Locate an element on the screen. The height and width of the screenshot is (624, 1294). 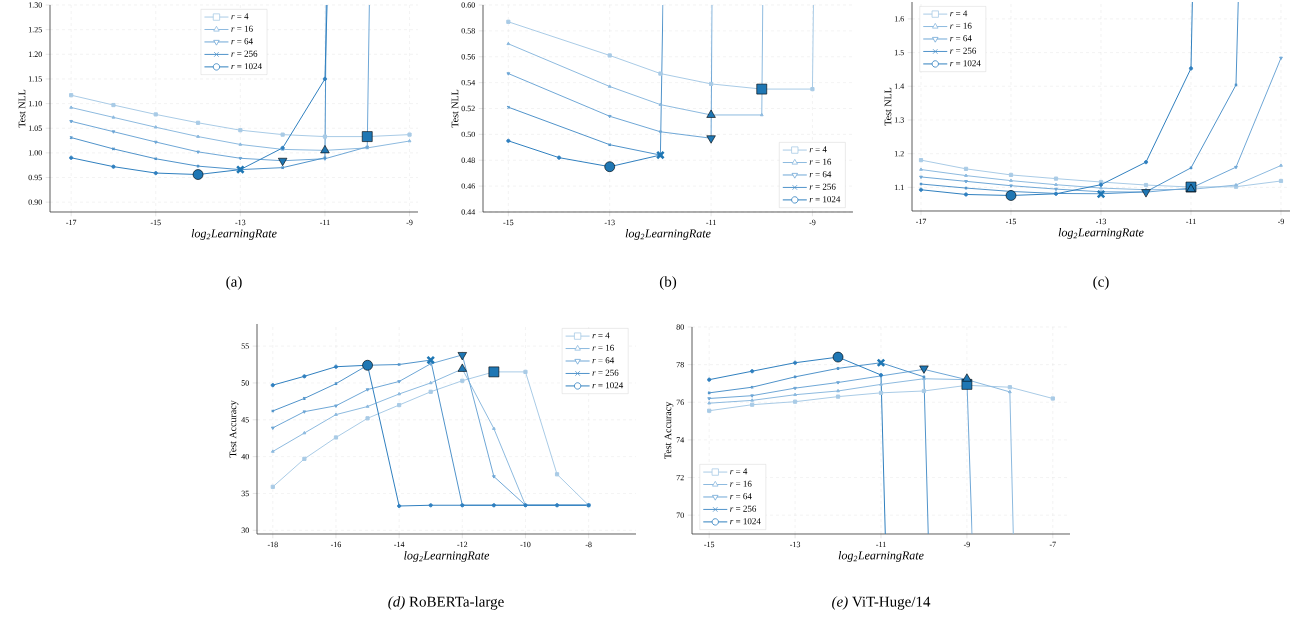
y-tick-label: 40 is located at coordinates (245, 456).